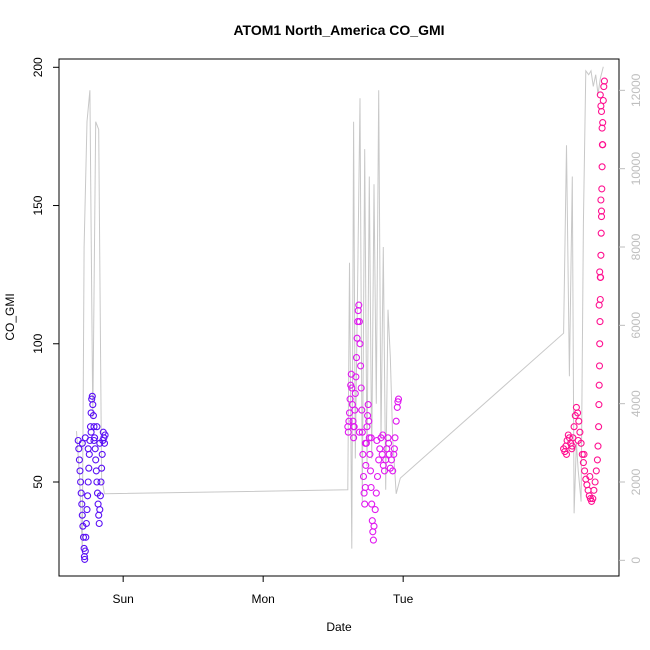  What do you see at coordinates (338, 30) in the screenshot?
I see `chart-title: ATOM1 North_America CO_GMI` at bounding box center [338, 30].